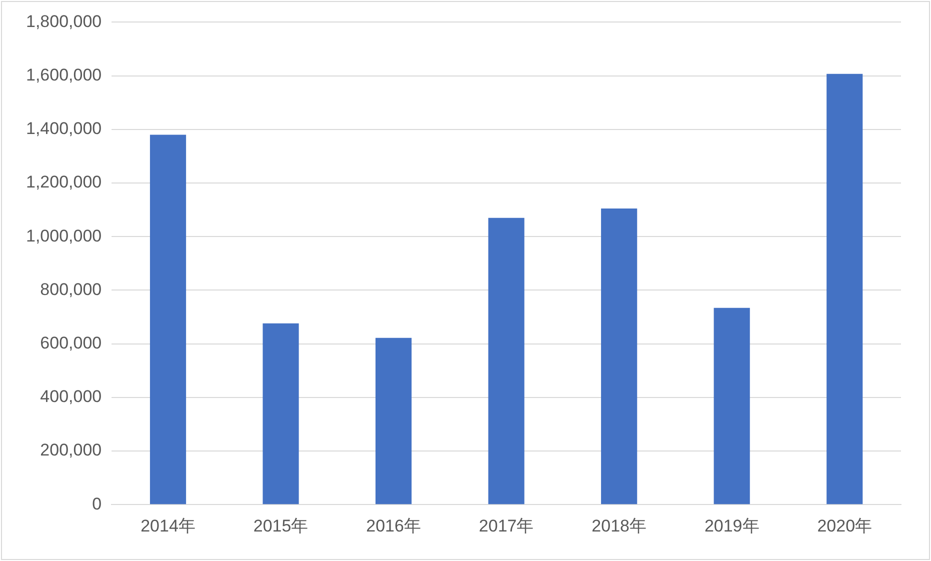 The width and height of the screenshot is (931, 561). Describe the element at coordinates (393, 526) in the screenshot. I see `x-tick-label: 2016年` at that location.